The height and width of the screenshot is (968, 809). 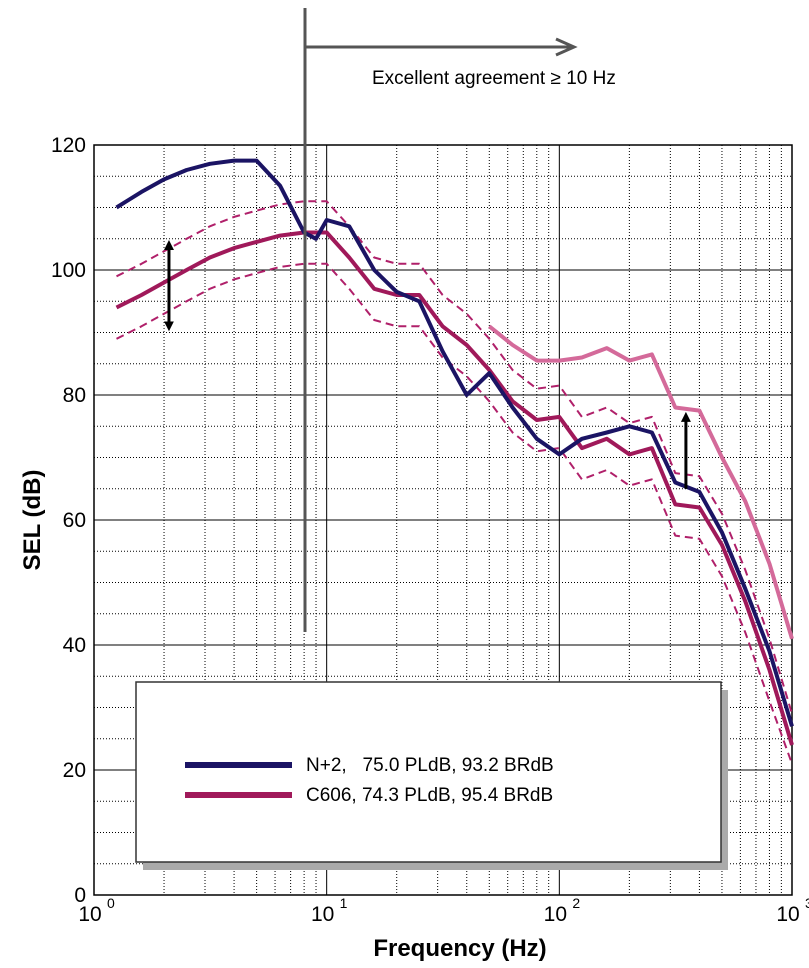 I want to click on x-tick-label-exponent: 1, so click(x=344, y=903).